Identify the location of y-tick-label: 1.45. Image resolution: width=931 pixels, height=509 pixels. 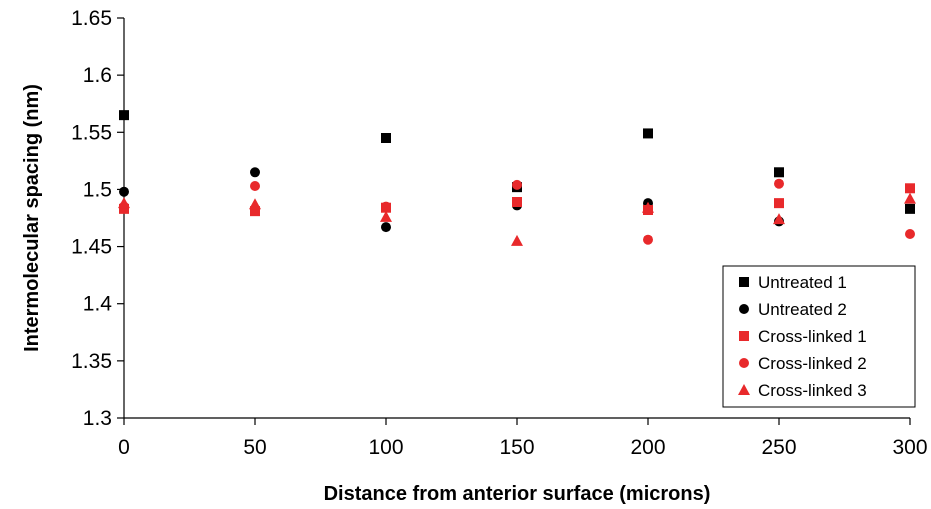
(91, 247).